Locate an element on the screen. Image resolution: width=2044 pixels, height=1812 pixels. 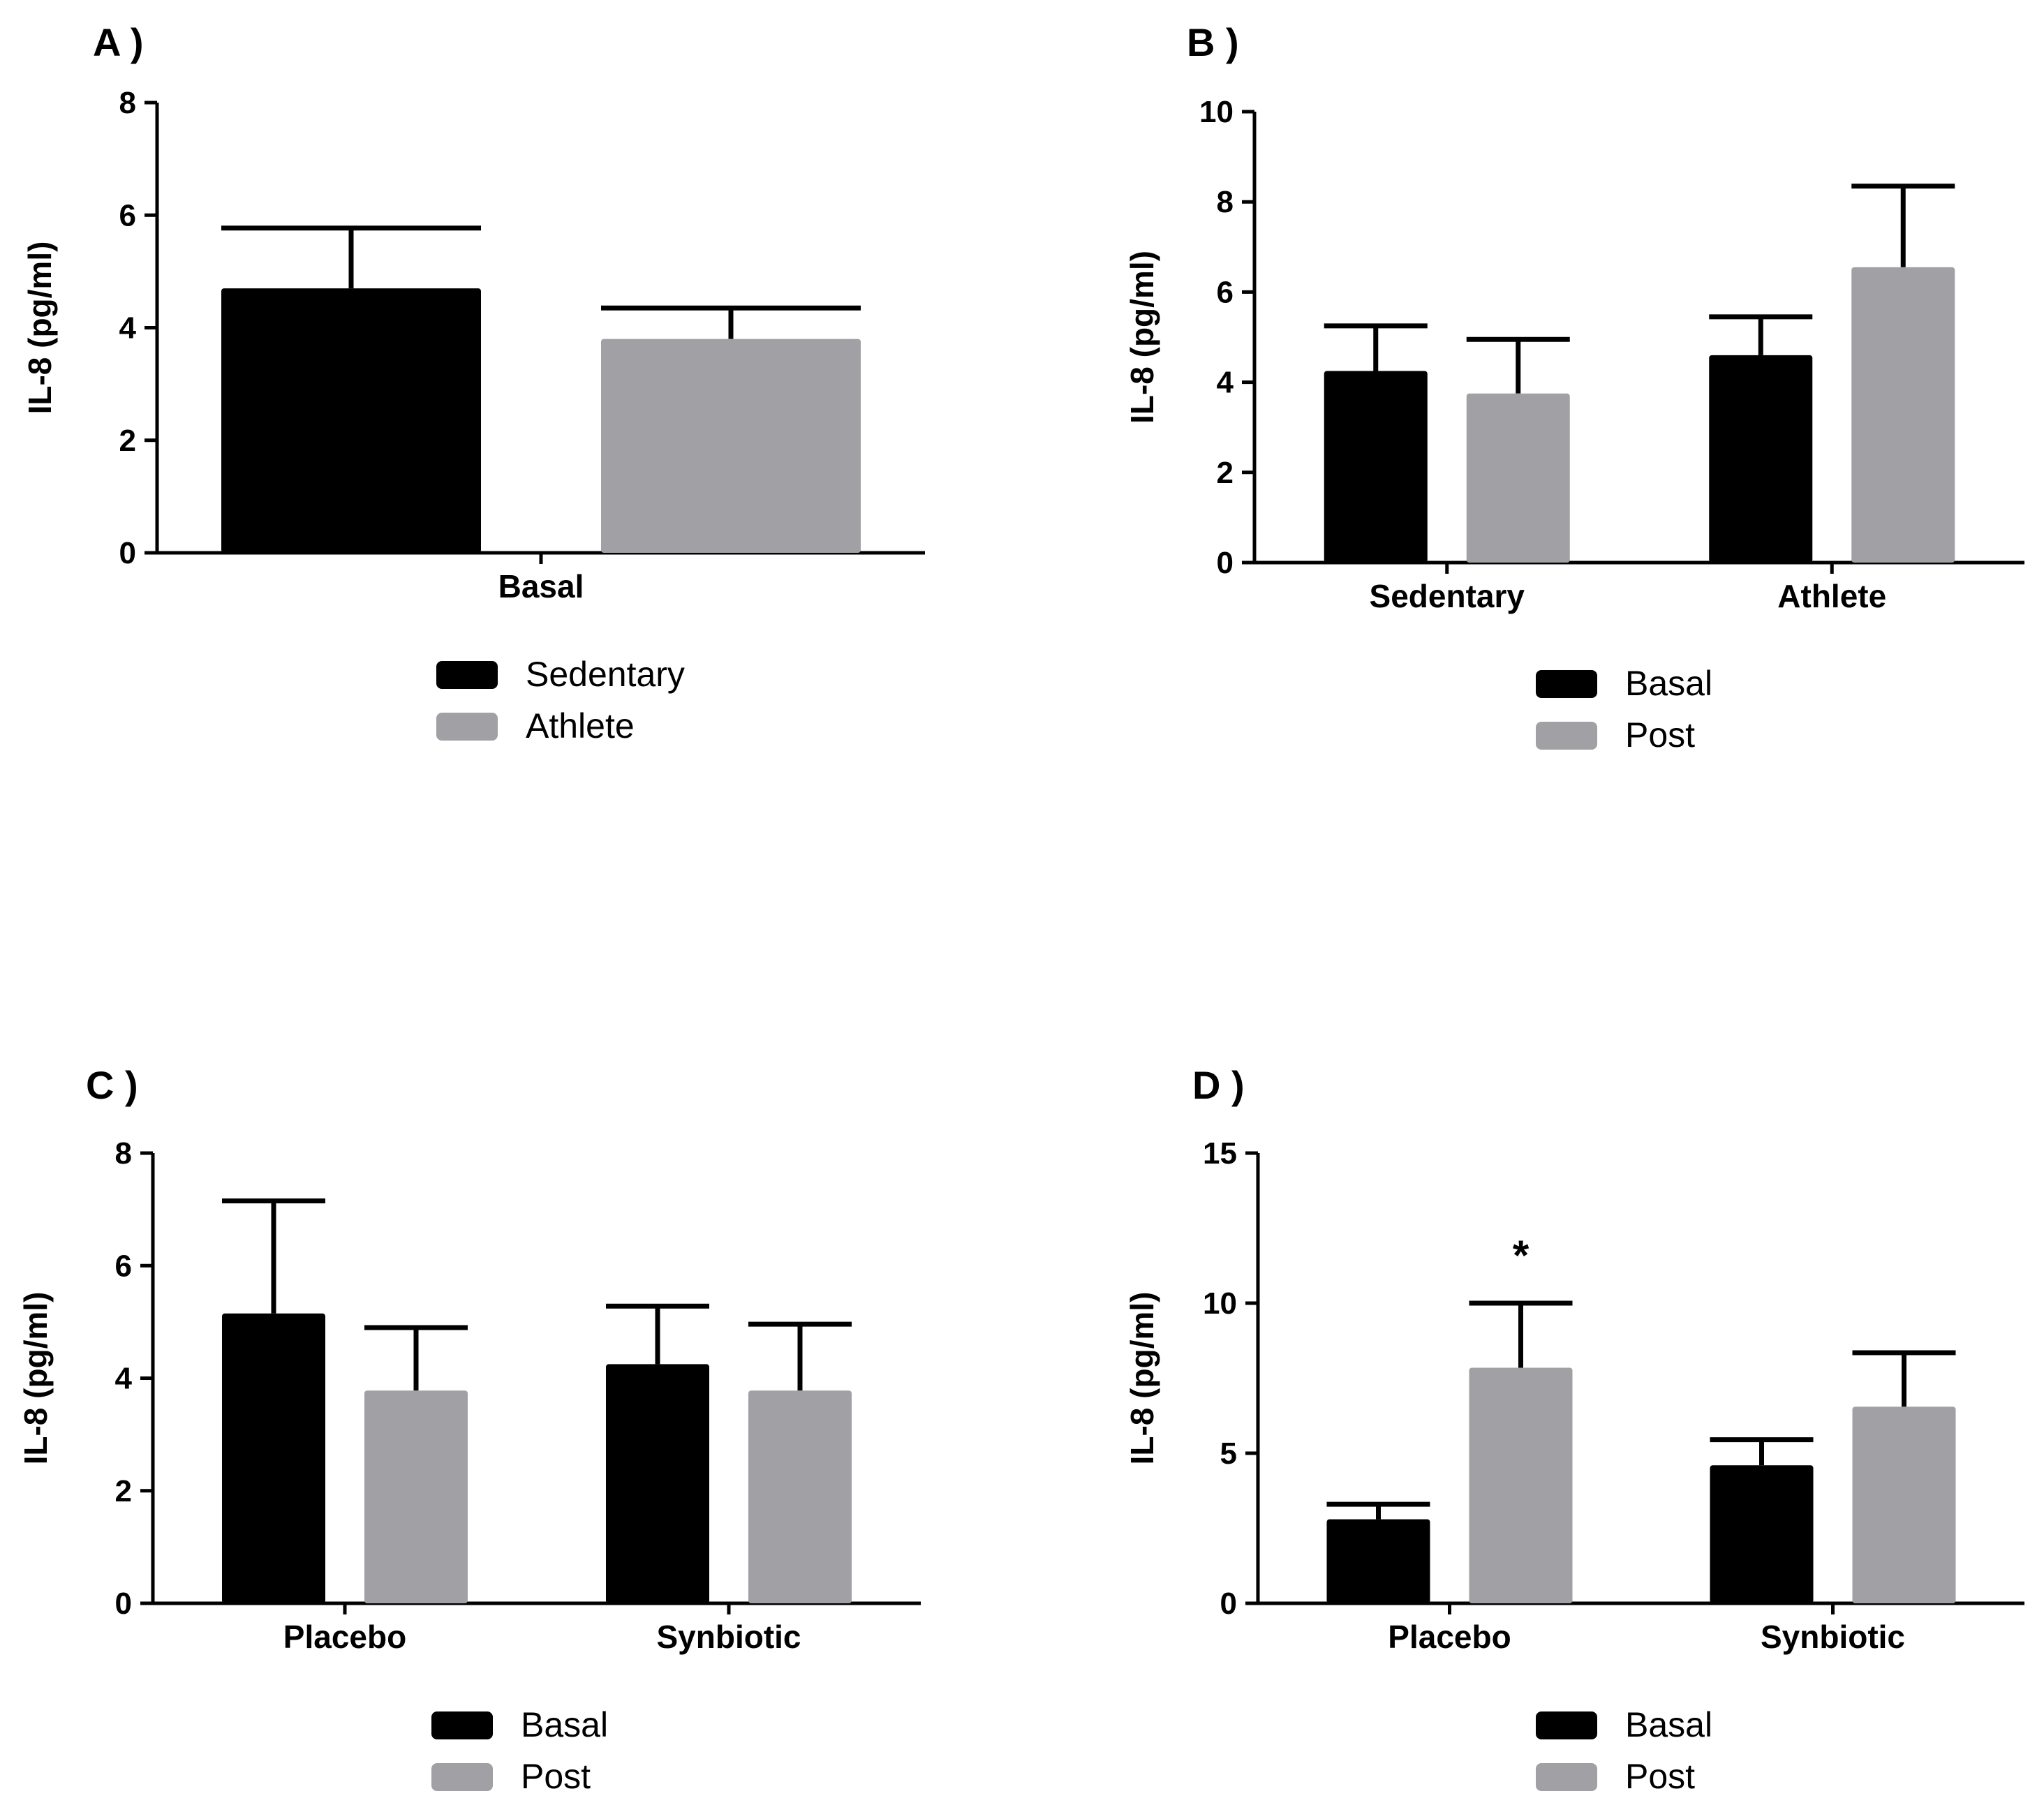
x-category-label: Athlete is located at coordinates (1831, 596).